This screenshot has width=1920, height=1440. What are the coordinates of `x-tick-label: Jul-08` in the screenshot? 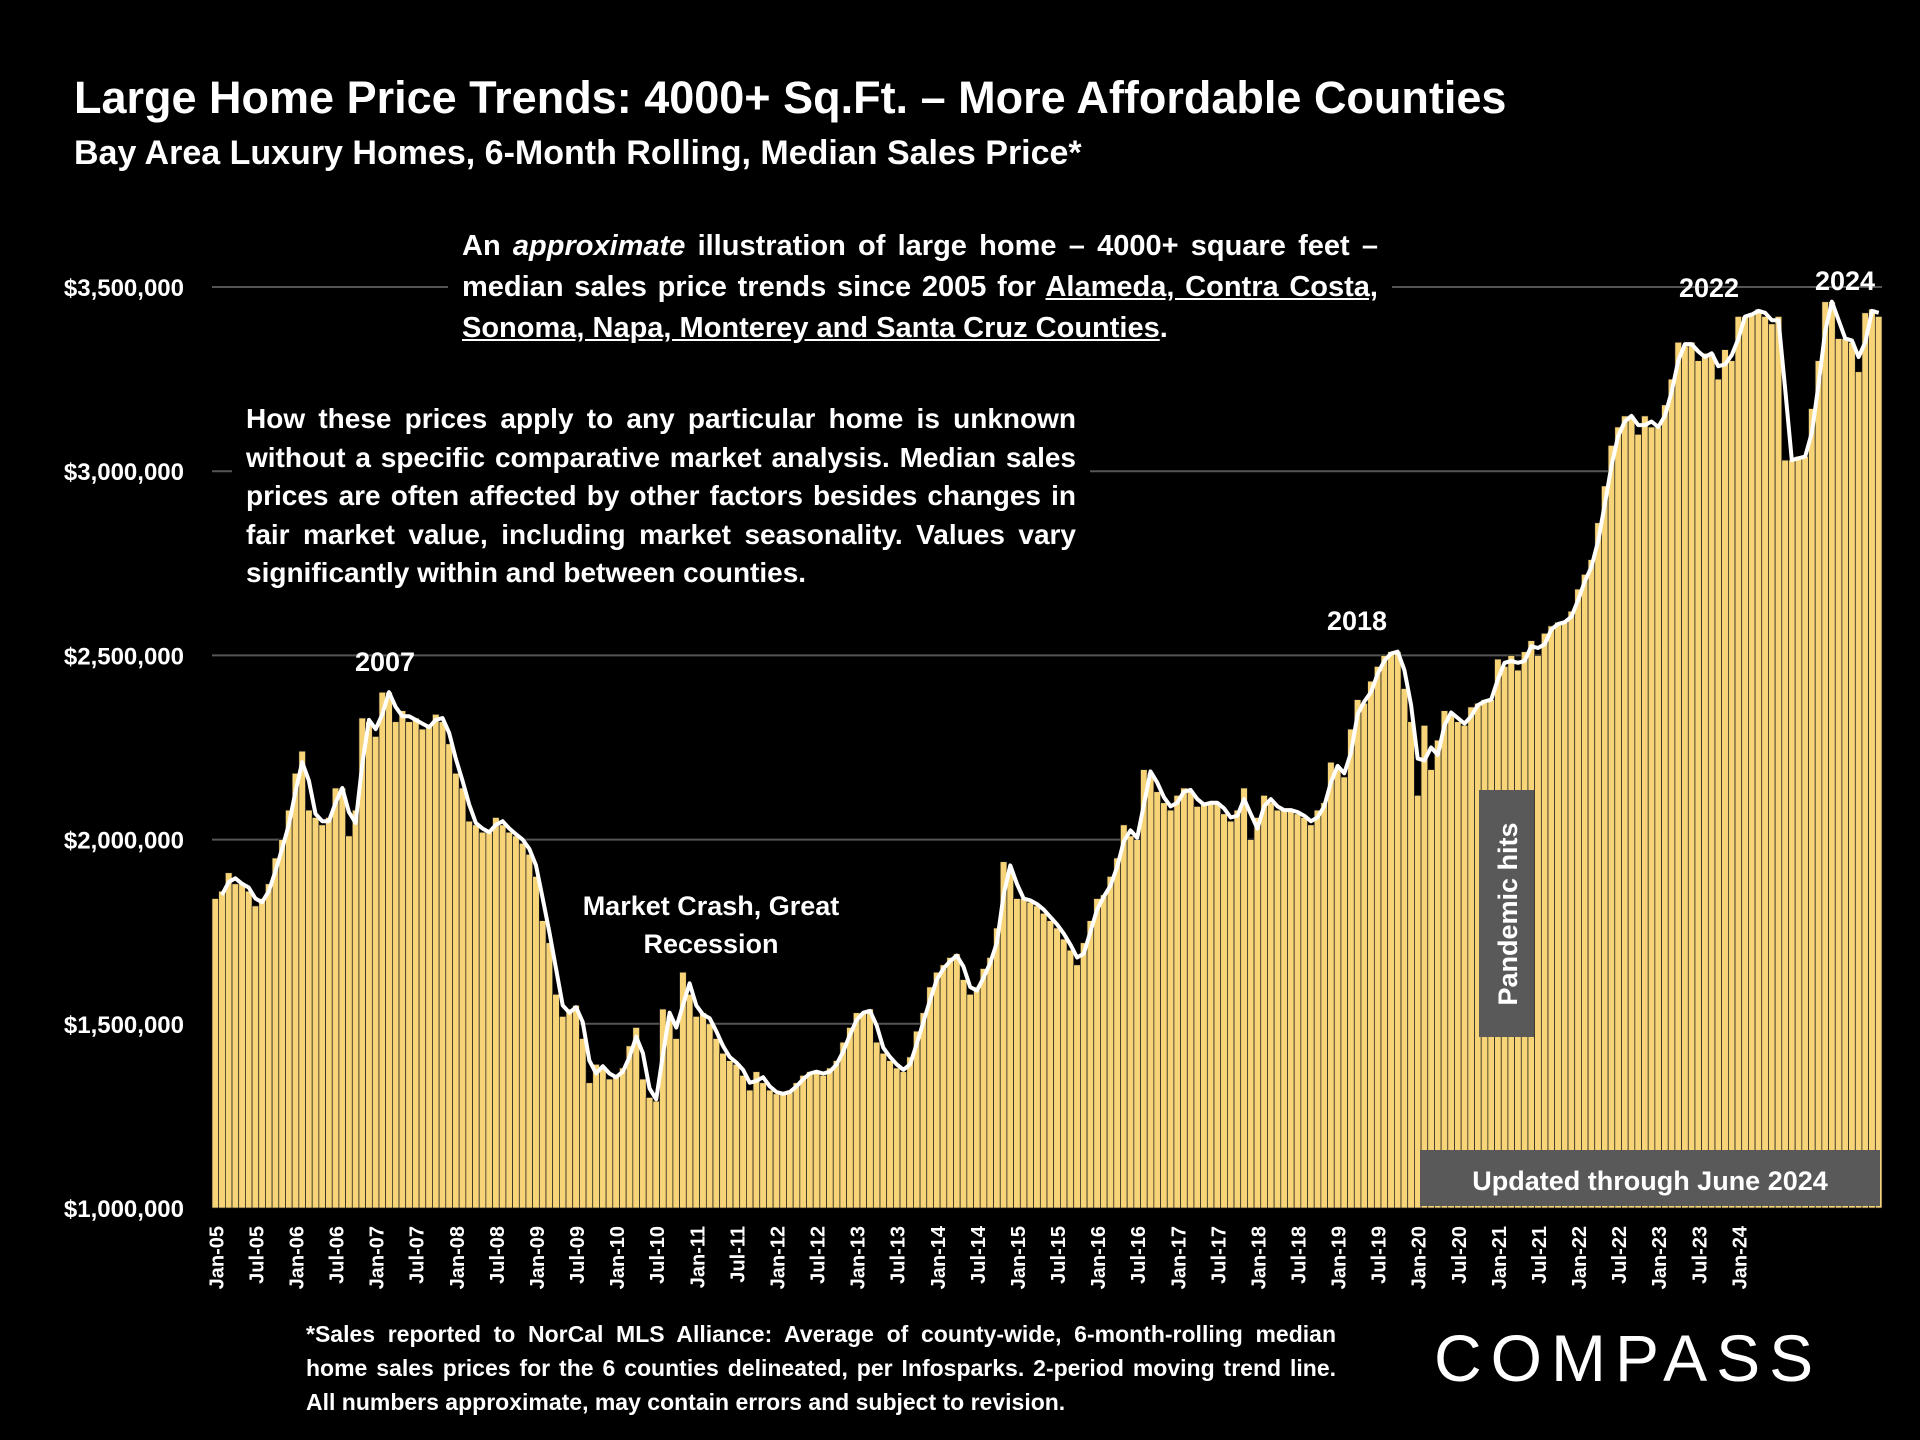 It's located at (498, 1255).